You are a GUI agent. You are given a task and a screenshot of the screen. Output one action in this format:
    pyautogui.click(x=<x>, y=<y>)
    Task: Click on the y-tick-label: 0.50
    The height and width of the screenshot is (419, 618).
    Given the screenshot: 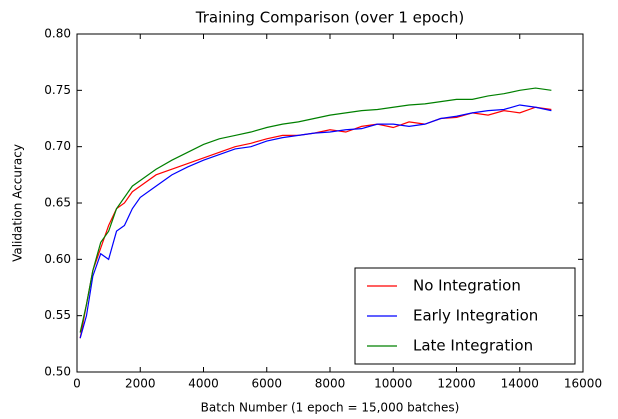 What is the action you would take?
    pyautogui.click(x=57, y=372)
    